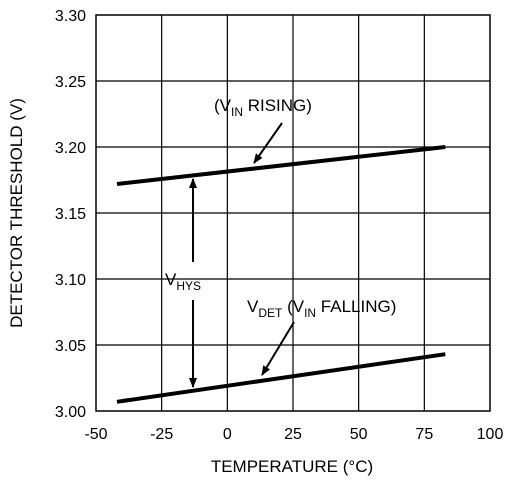  I want to click on x-tick-label: -25, so click(161, 434).